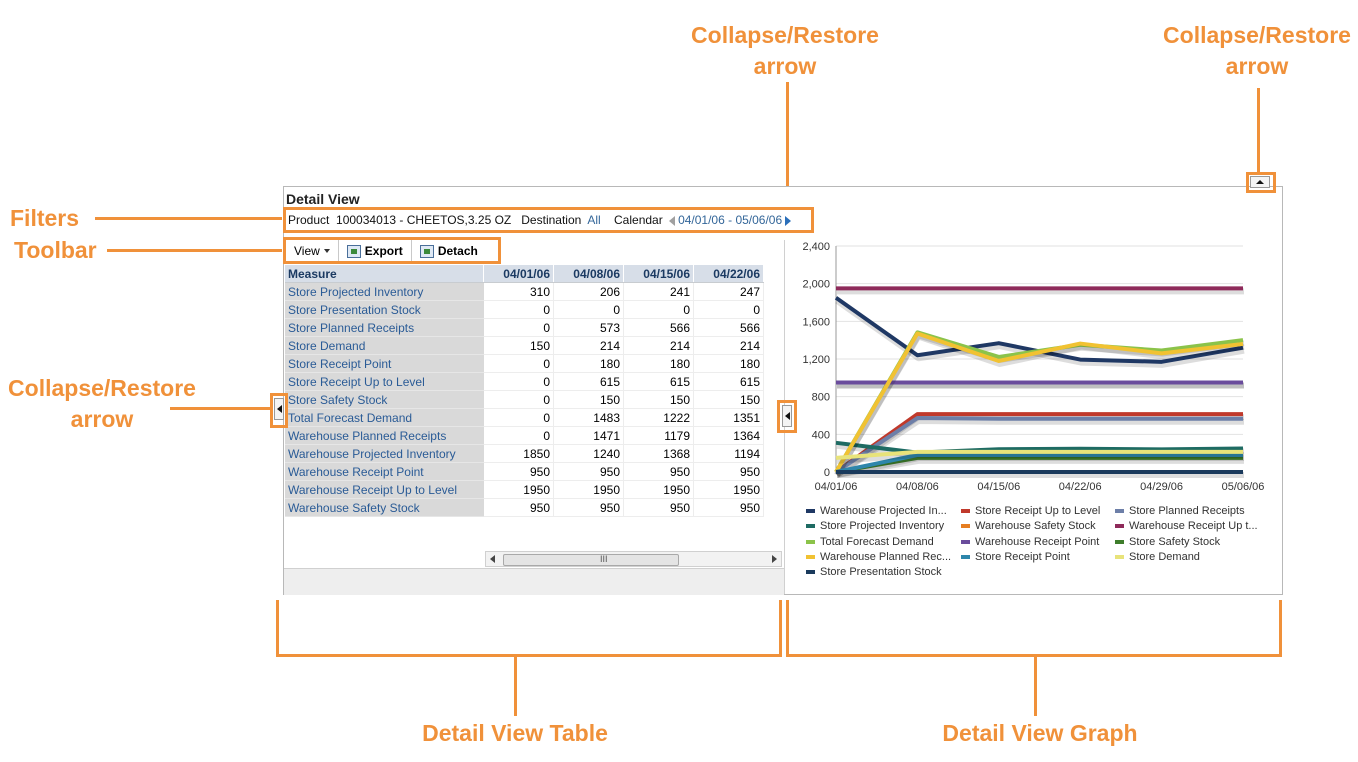 This screenshot has width=1358, height=762. What do you see at coordinates (774, 559) in the screenshot?
I see `scroll-right-icon` at bounding box center [774, 559].